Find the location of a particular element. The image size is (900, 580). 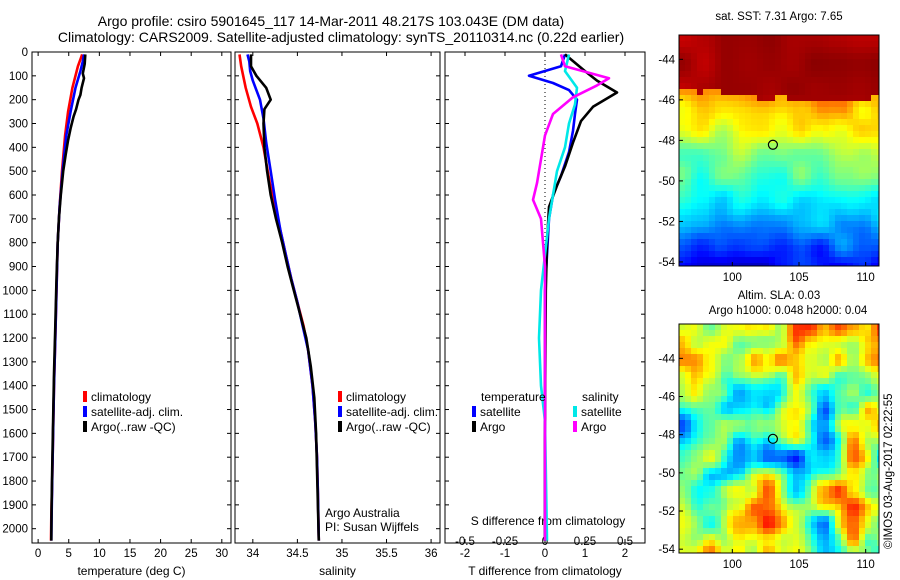

y-tick-label: 1300 is located at coordinates (15, 363).